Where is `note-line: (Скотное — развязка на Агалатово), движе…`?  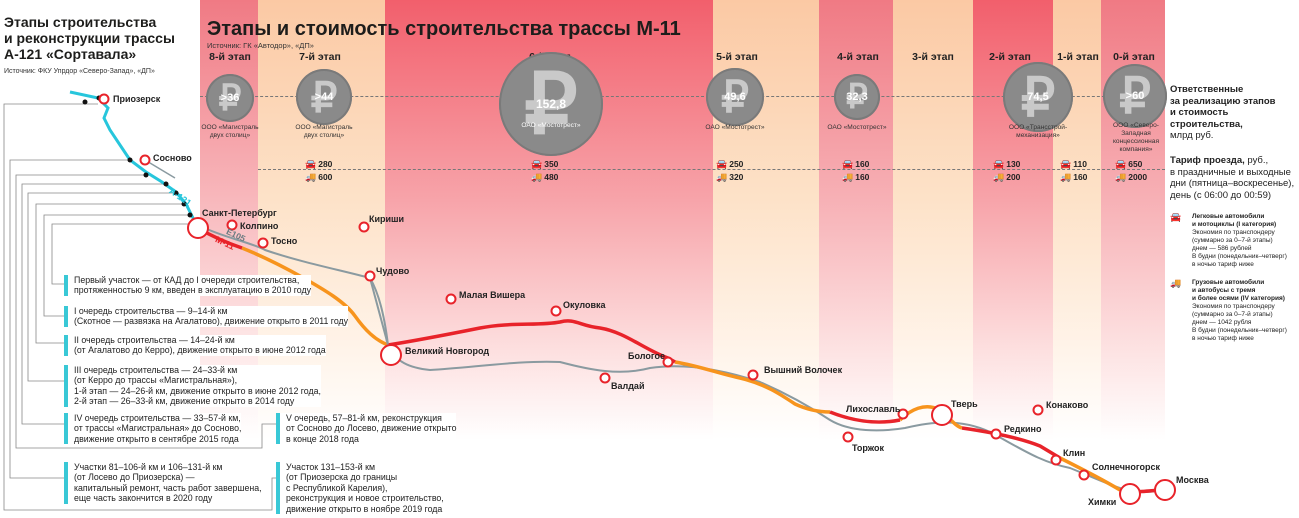
note-line: (Скотное — развязка на Агалатово), движе… is located at coordinates (211, 321).